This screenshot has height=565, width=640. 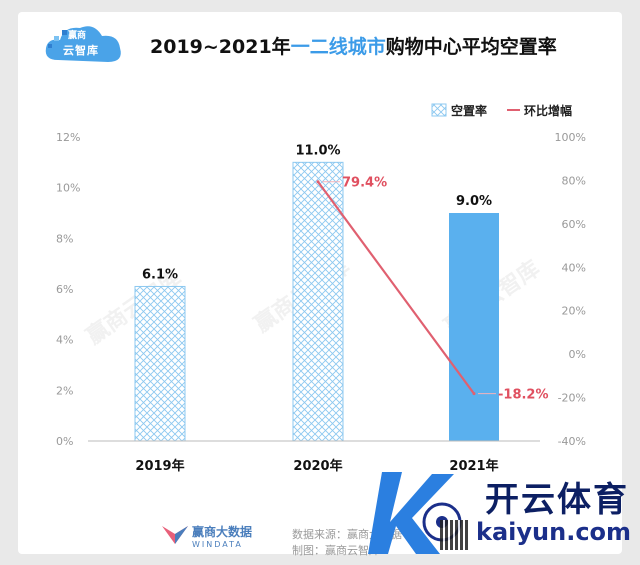 I want to click on category-labels: 2019年 2020年 2021年, so click(x=316, y=466).